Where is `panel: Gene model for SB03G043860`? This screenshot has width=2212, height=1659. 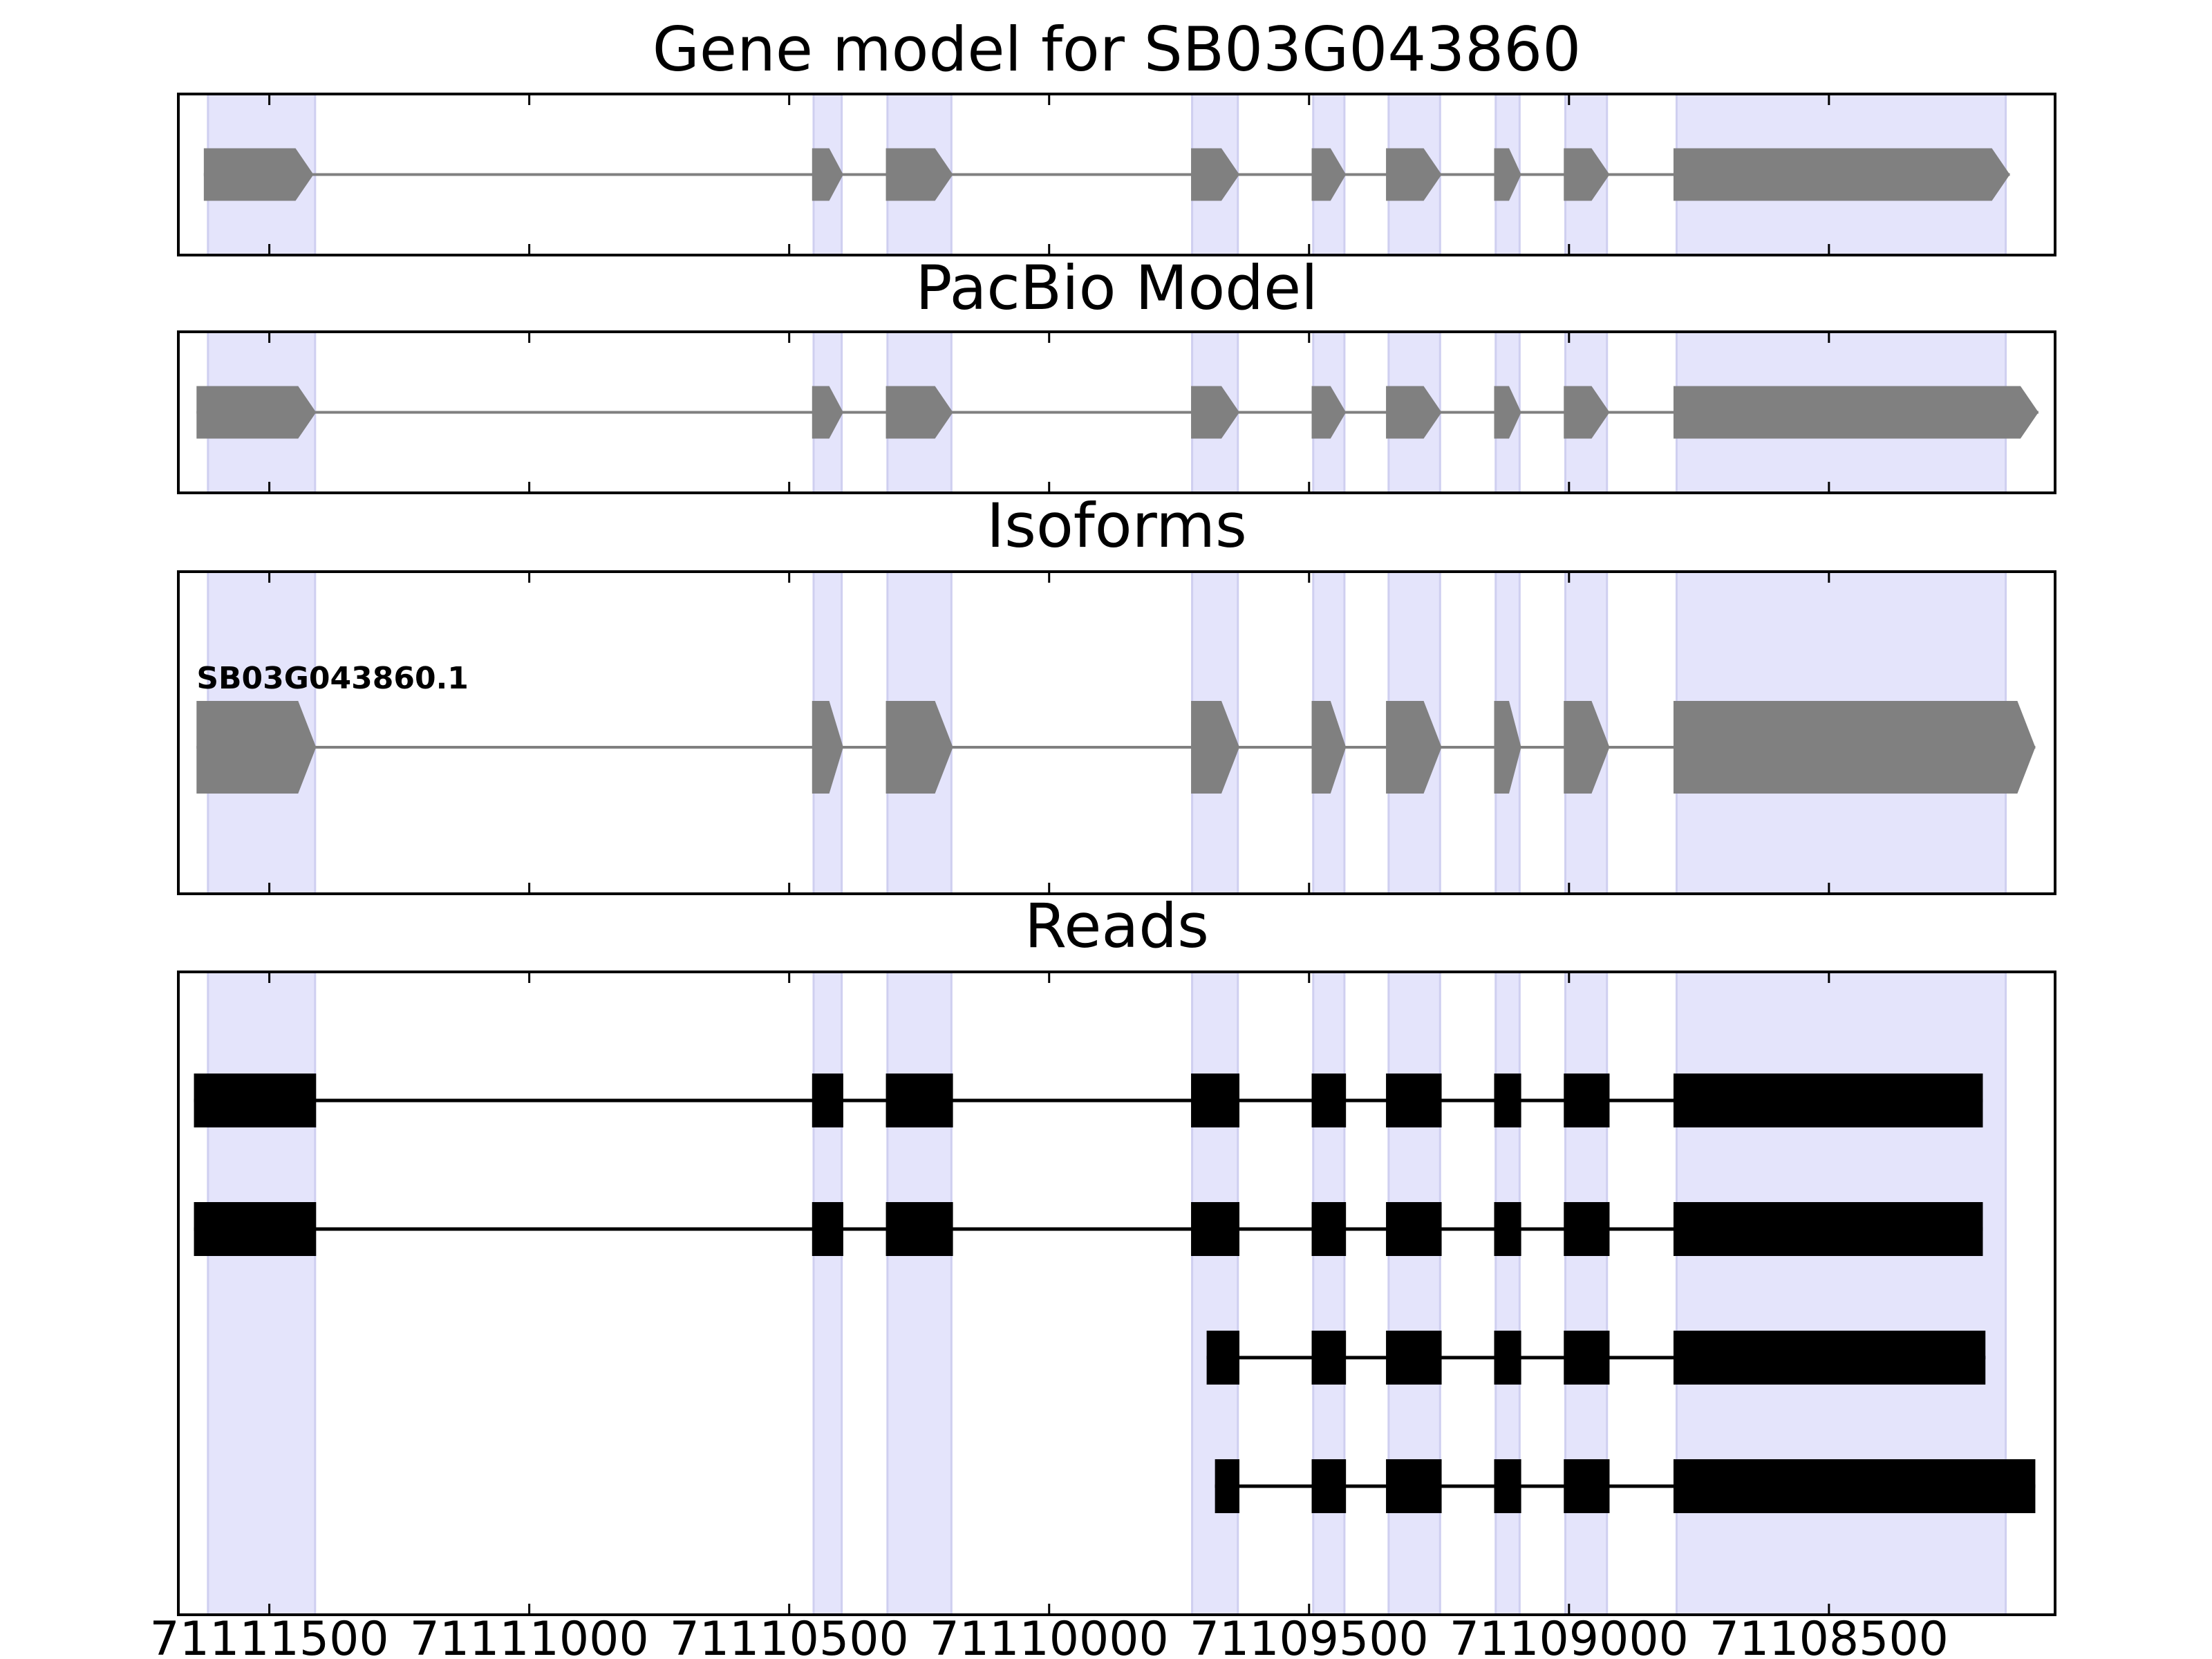
panel: Gene model for SB03G043860 is located at coordinates (1117, 135).